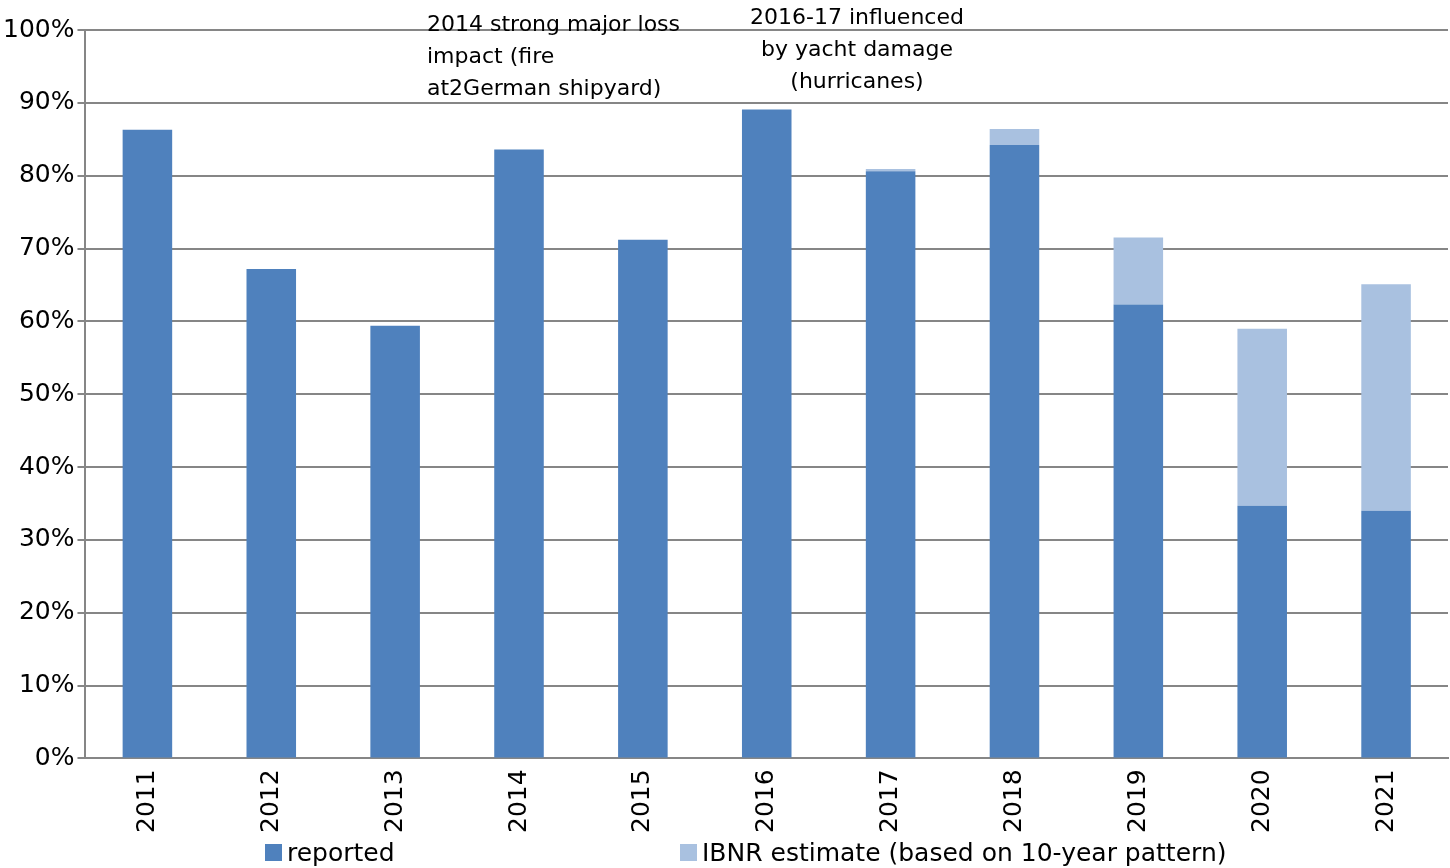 This screenshot has height=868, width=1450. What do you see at coordinates (641, 801) in the screenshot?
I see `x-tick-label: 2015` at bounding box center [641, 801].